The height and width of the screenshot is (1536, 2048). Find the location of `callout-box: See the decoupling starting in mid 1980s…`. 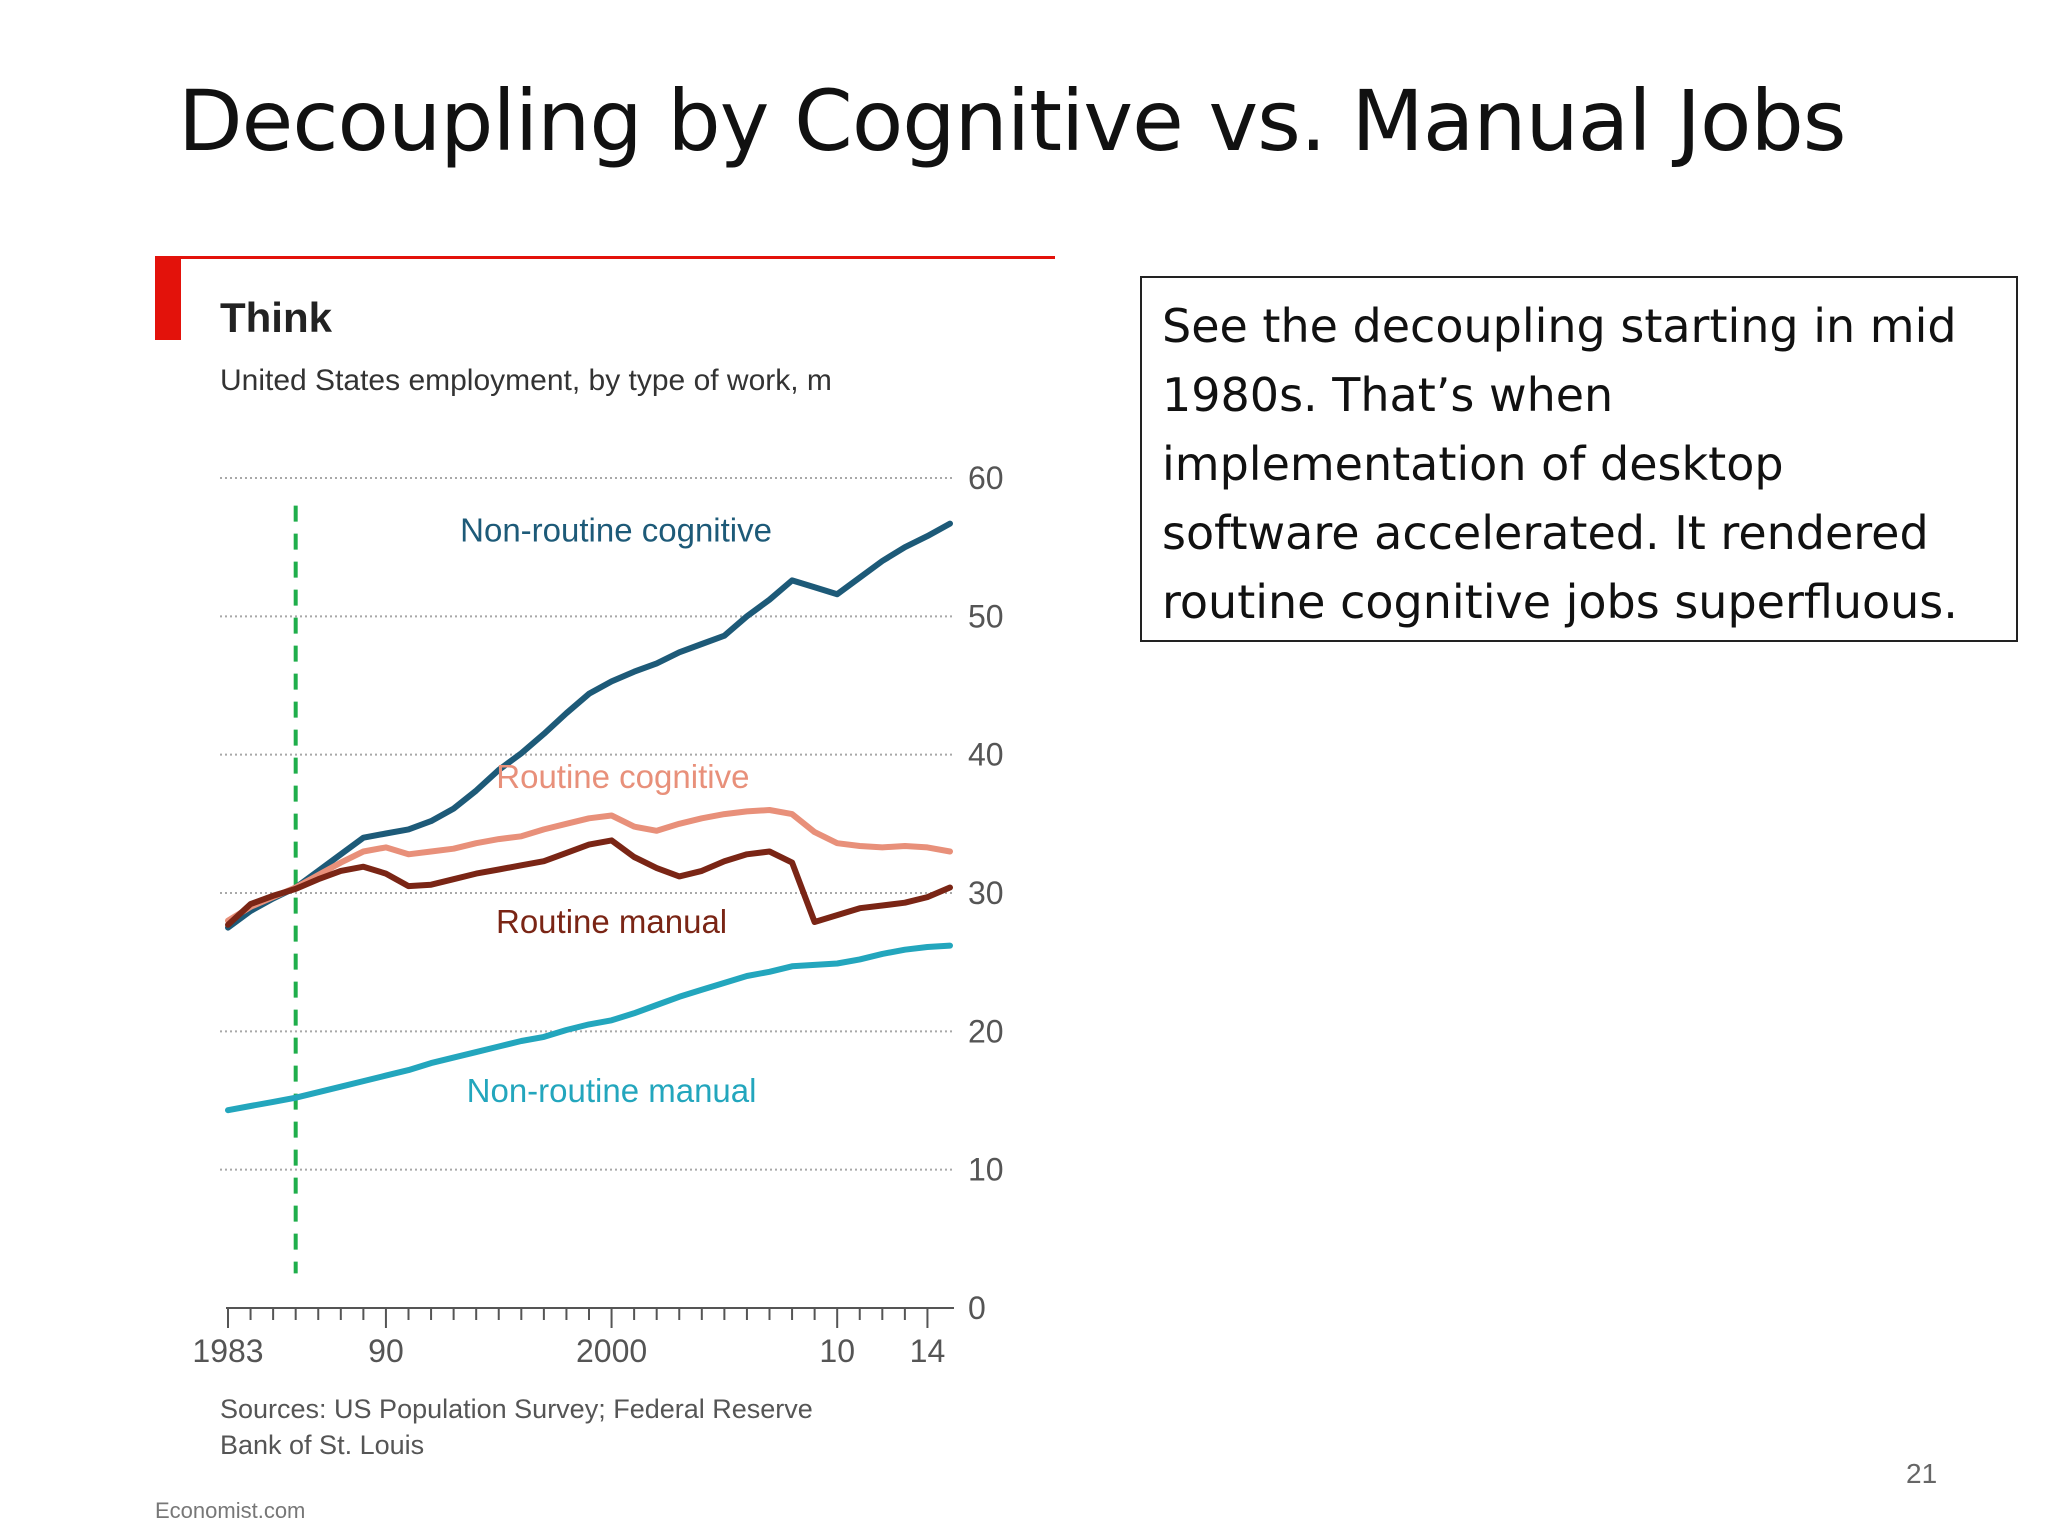

callout-box: See the decoupling starting in mid 1980s… is located at coordinates (1579, 459).